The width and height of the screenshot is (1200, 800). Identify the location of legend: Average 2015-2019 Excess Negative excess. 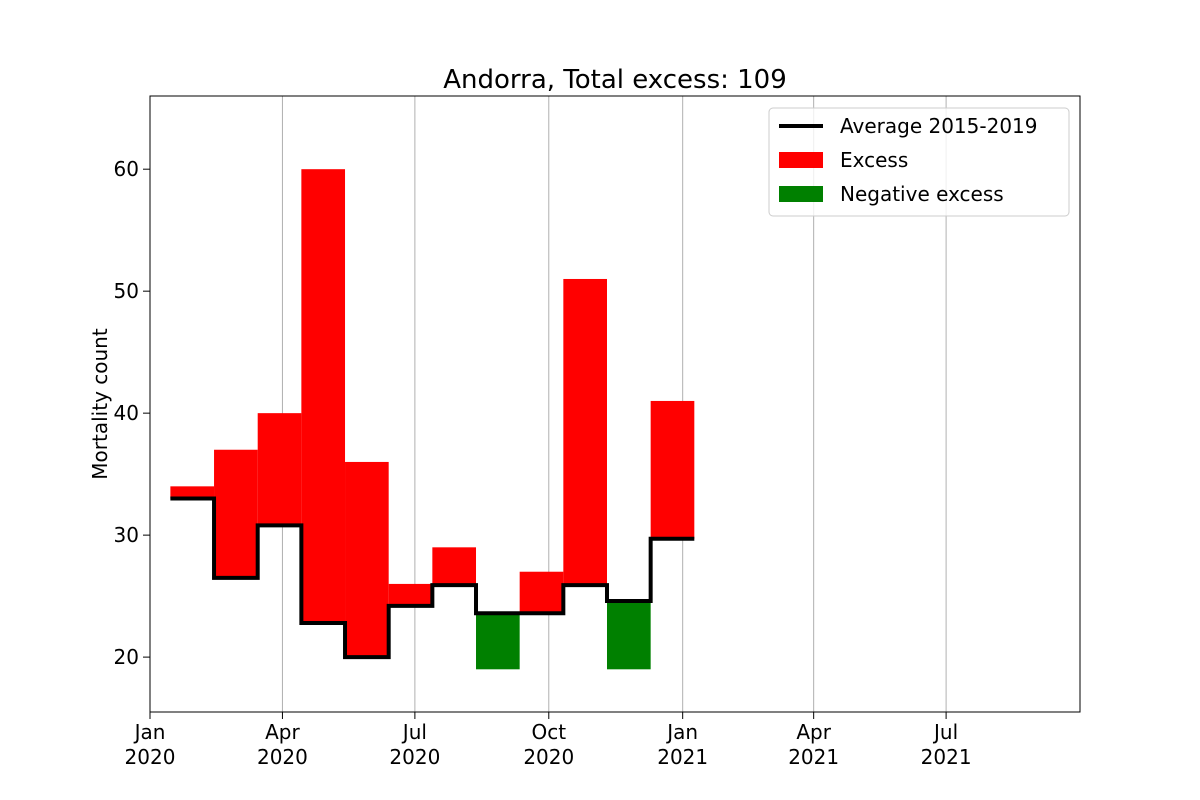
(919, 162).